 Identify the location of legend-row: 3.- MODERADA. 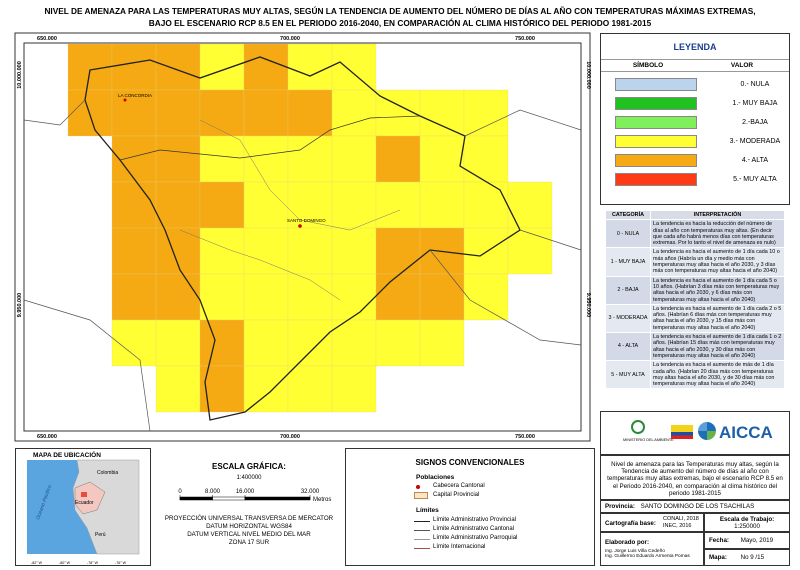
(695, 141).